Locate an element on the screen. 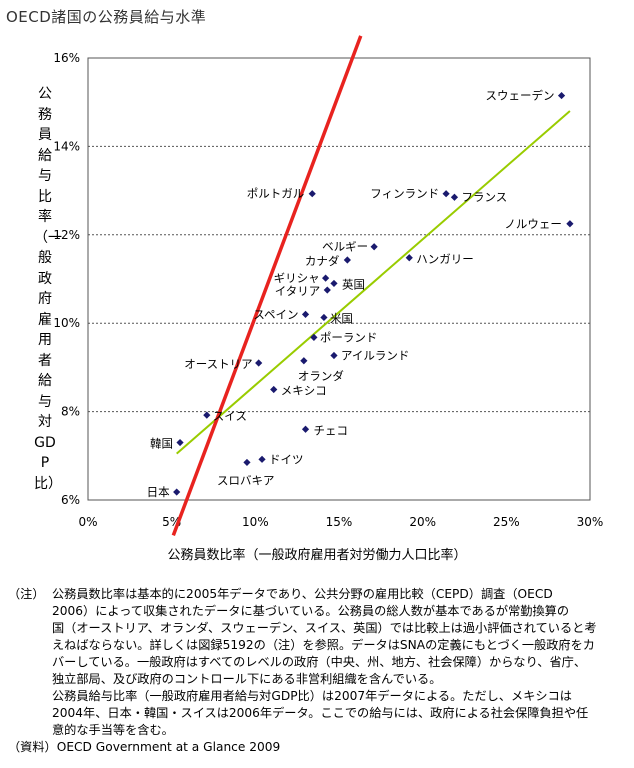 The height and width of the screenshot is (768, 634). x-tick-label: 10% is located at coordinates (255, 522).